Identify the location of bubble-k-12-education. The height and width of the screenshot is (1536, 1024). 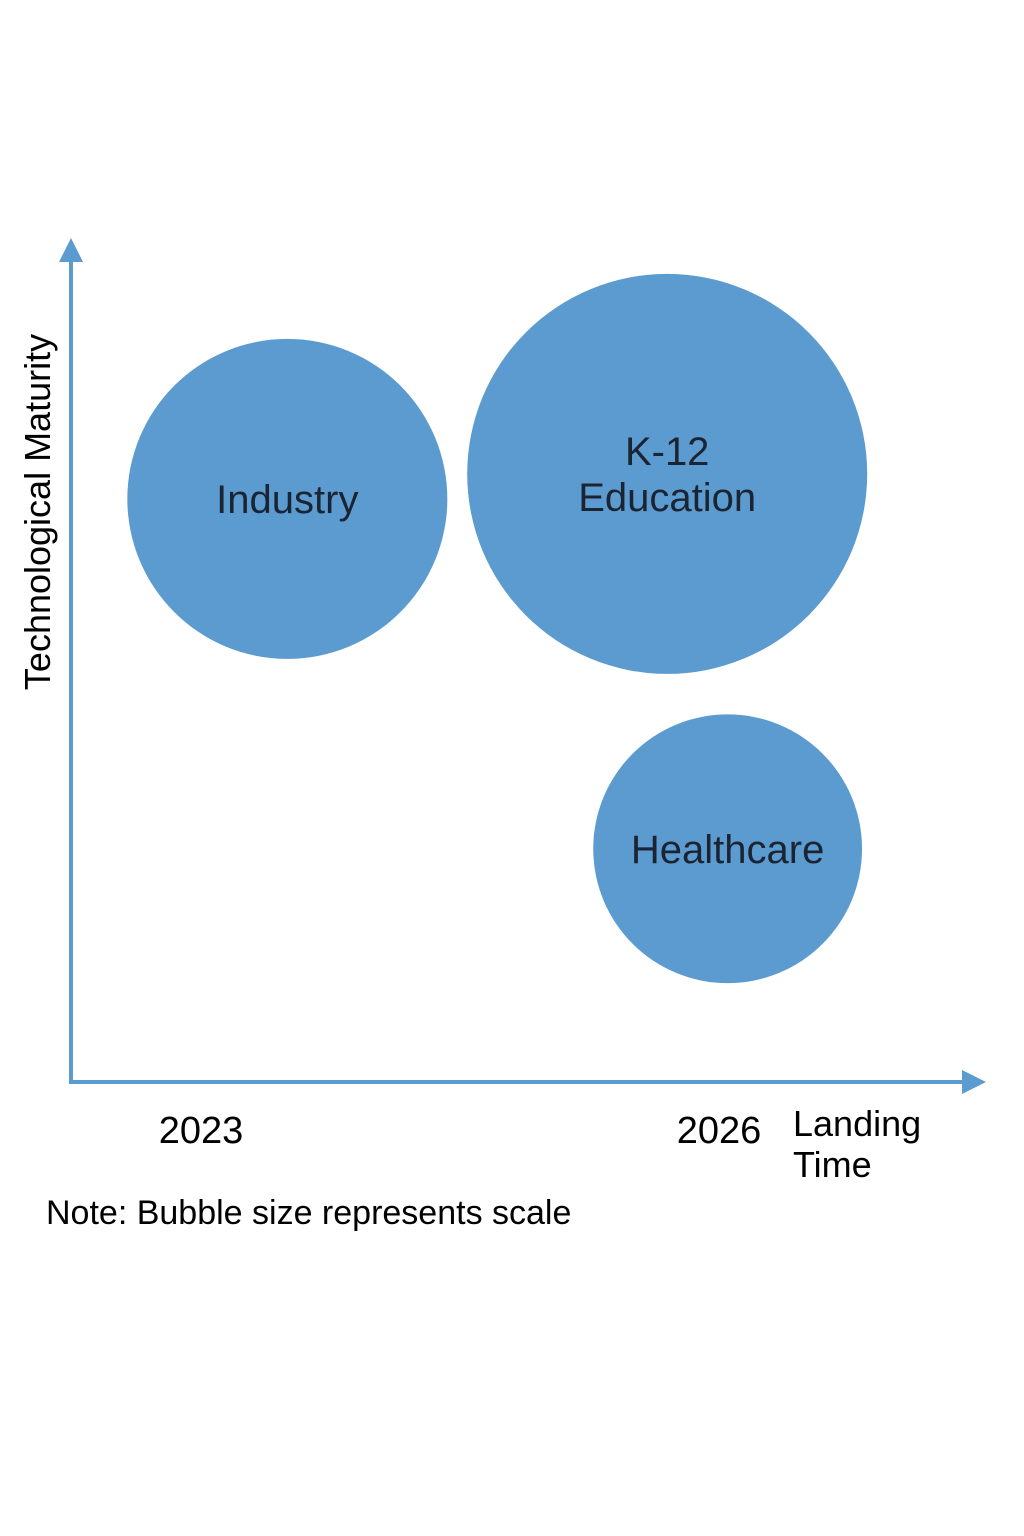
(667, 473).